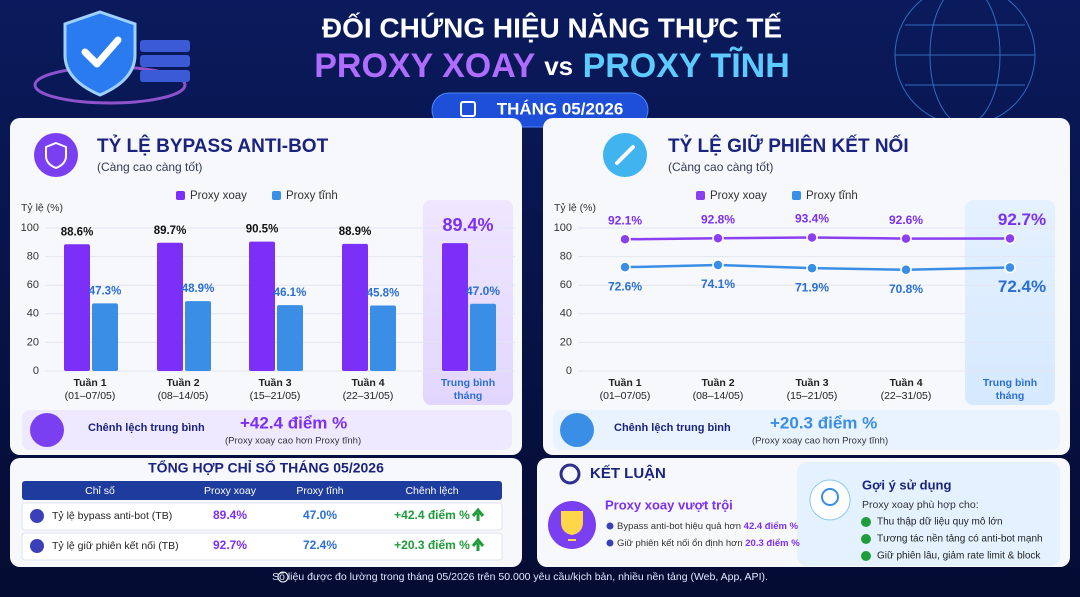 This screenshot has width=1080, height=597. Describe the element at coordinates (56, 155) in the screenshot. I see `shield-icon` at that location.